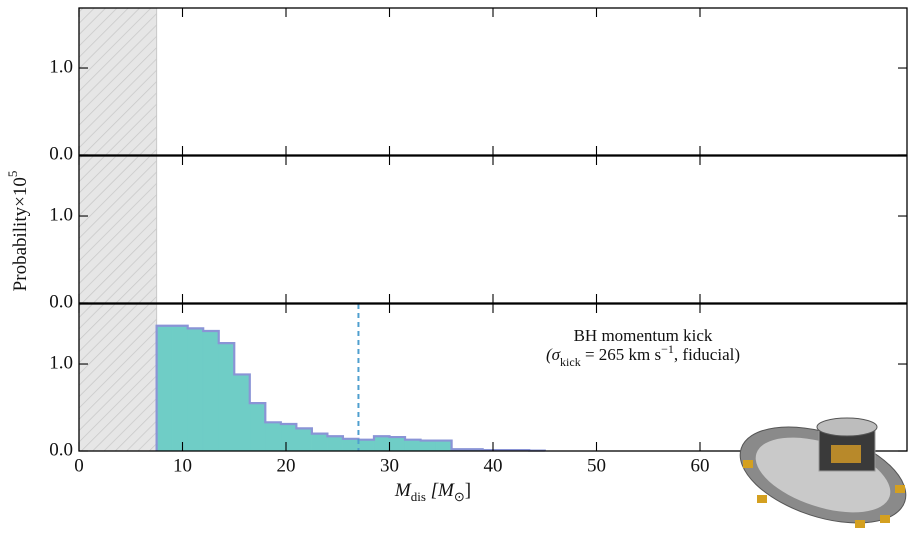 This screenshot has height=547, width=920. What do you see at coordinates (596, 465) in the screenshot?
I see `x-tick-label: 50` at bounding box center [596, 465].